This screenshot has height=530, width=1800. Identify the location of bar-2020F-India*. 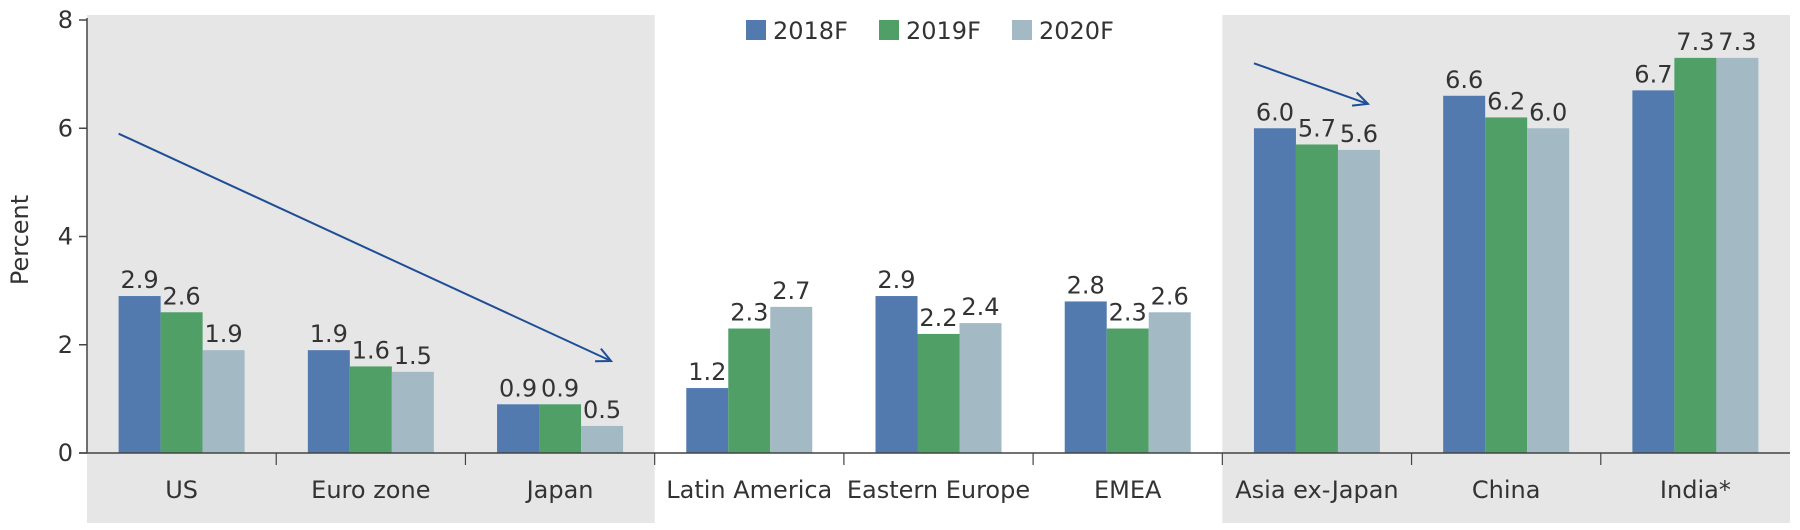
(1737, 255).